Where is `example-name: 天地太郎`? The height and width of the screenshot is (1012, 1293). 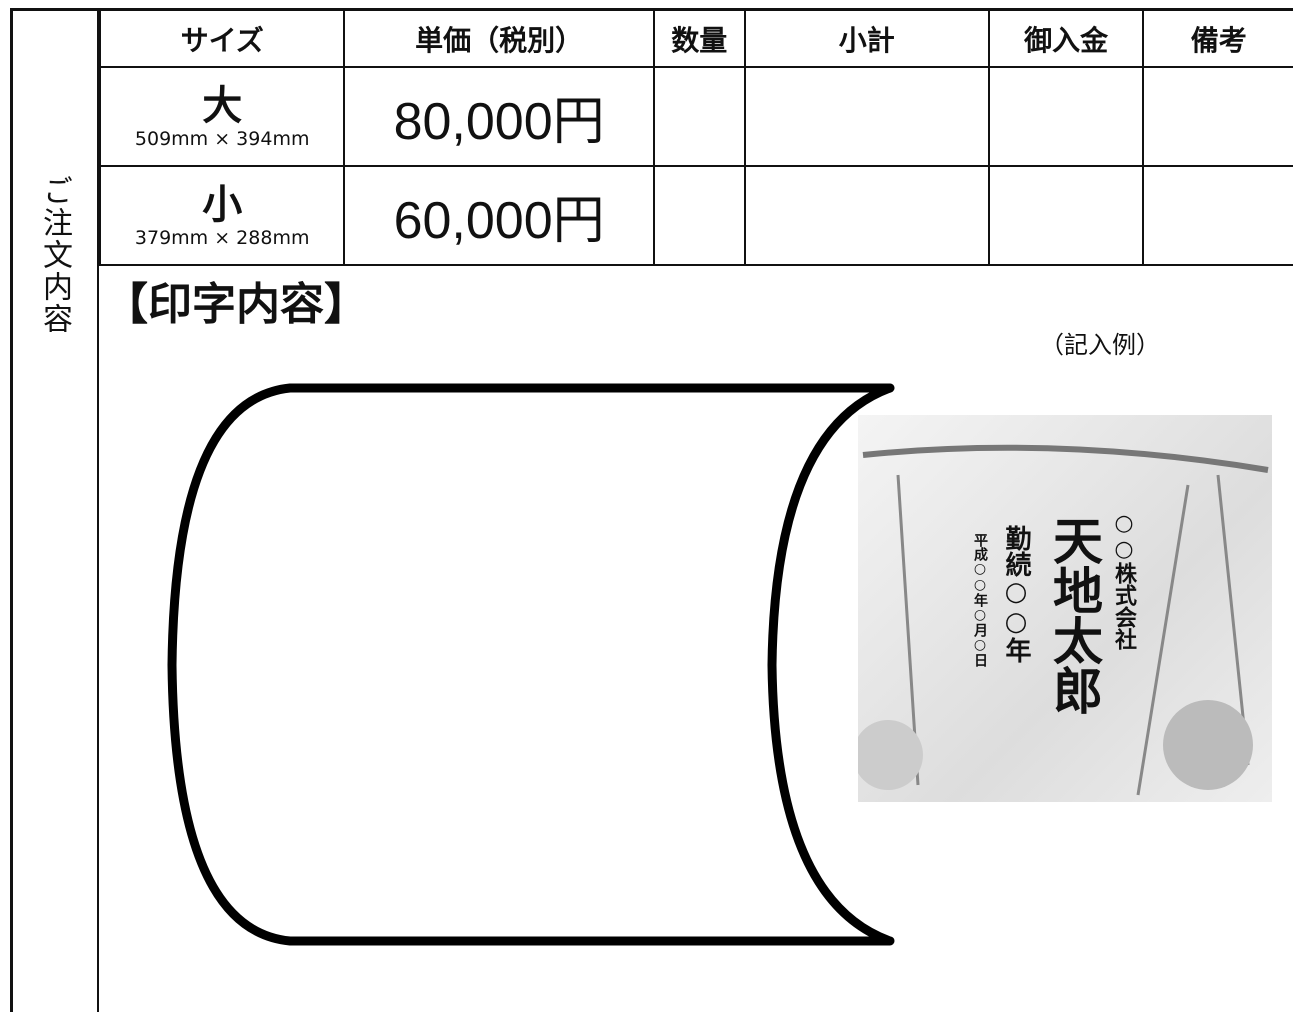
example-name: 天地太郎 is located at coordinates (1074, 615).